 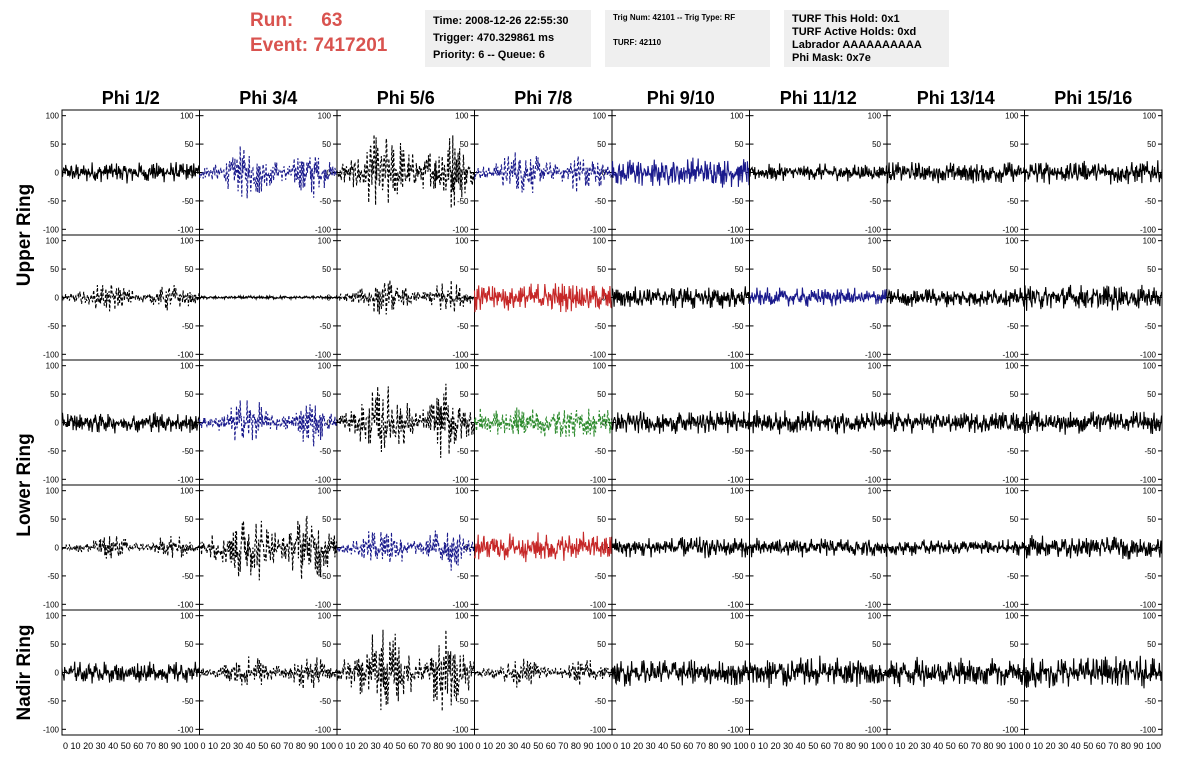 I want to click on run-value: 63, so click(x=332, y=20).